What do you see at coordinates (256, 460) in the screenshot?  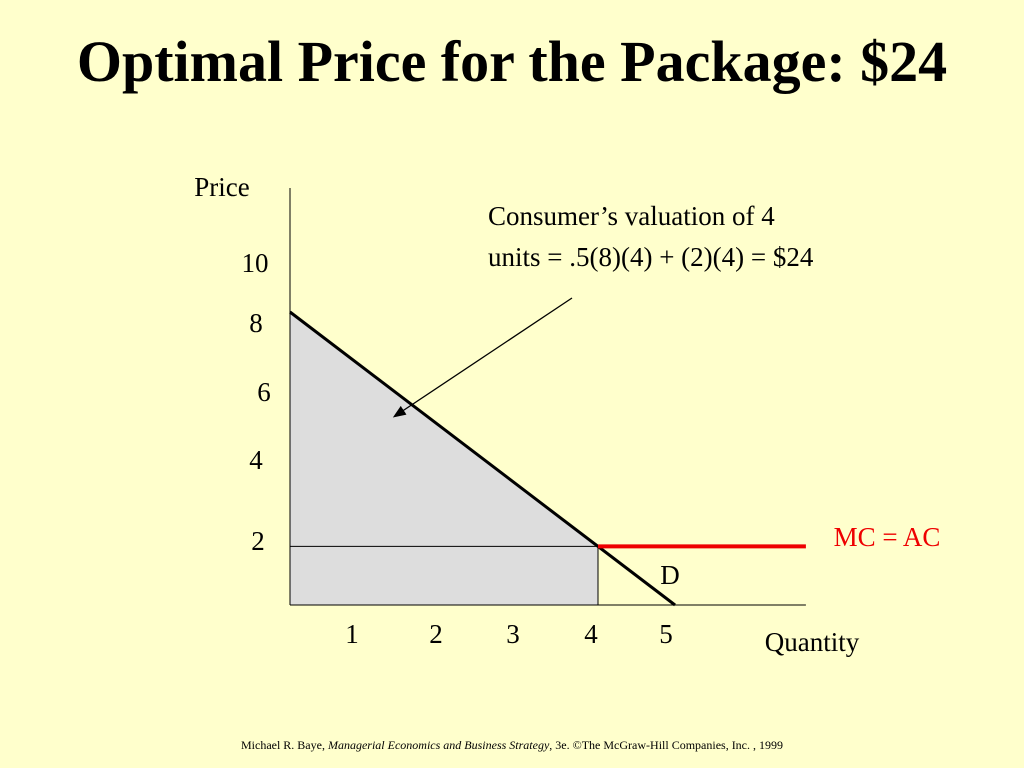 I see `y-tick-label: 4` at bounding box center [256, 460].